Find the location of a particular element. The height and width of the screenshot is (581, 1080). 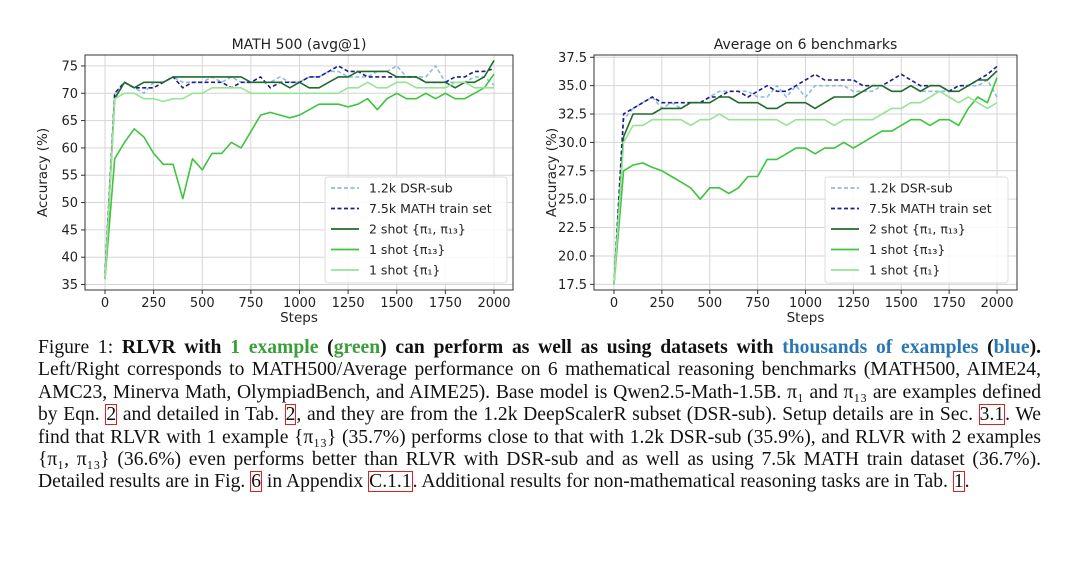

y-tick-label: 30.0 is located at coordinates (572, 143).